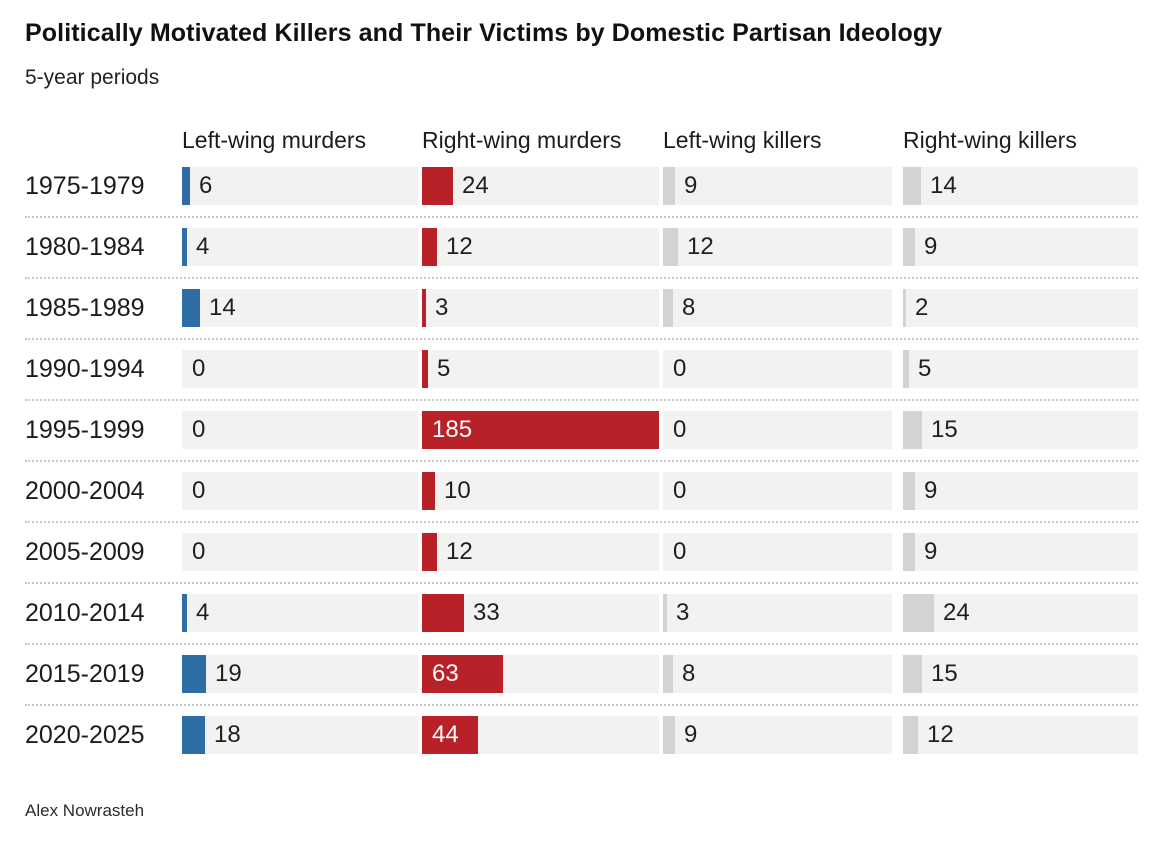 The height and width of the screenshot is (852, 1160). I want to click on period-label: 1975-1979, so click(85, 185).